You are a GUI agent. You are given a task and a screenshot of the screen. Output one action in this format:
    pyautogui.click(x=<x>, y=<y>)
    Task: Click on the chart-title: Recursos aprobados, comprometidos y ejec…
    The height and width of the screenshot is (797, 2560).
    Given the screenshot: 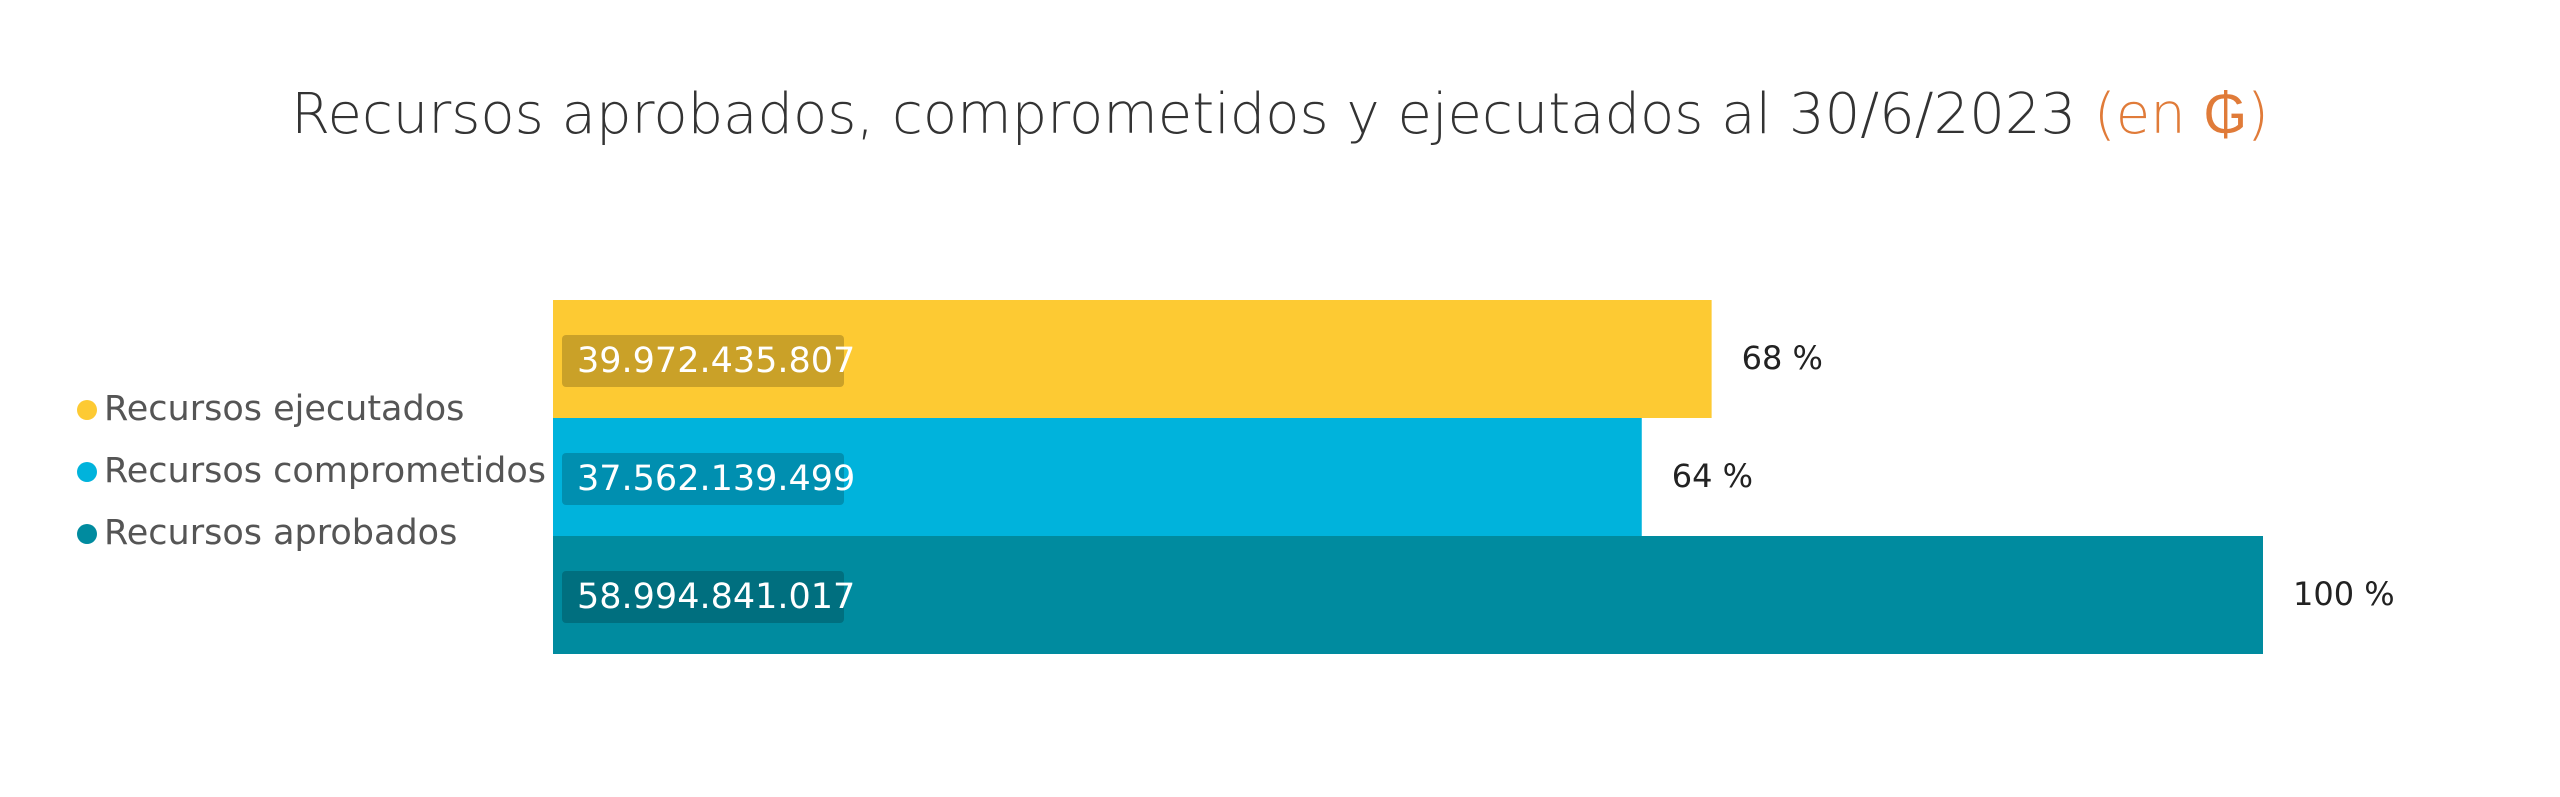 What is the action you would take?
    pyautogui.click(x=1280, y=114)
    